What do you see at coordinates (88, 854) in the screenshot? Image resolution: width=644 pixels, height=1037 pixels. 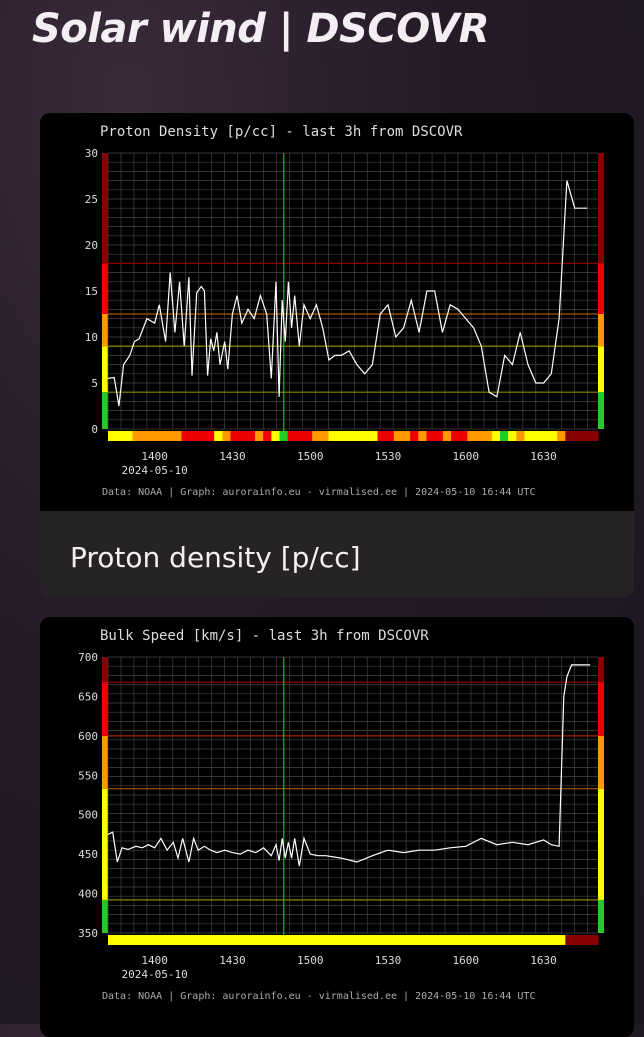 I see `y-tick-label: 450` at bounding box center [88, 854].